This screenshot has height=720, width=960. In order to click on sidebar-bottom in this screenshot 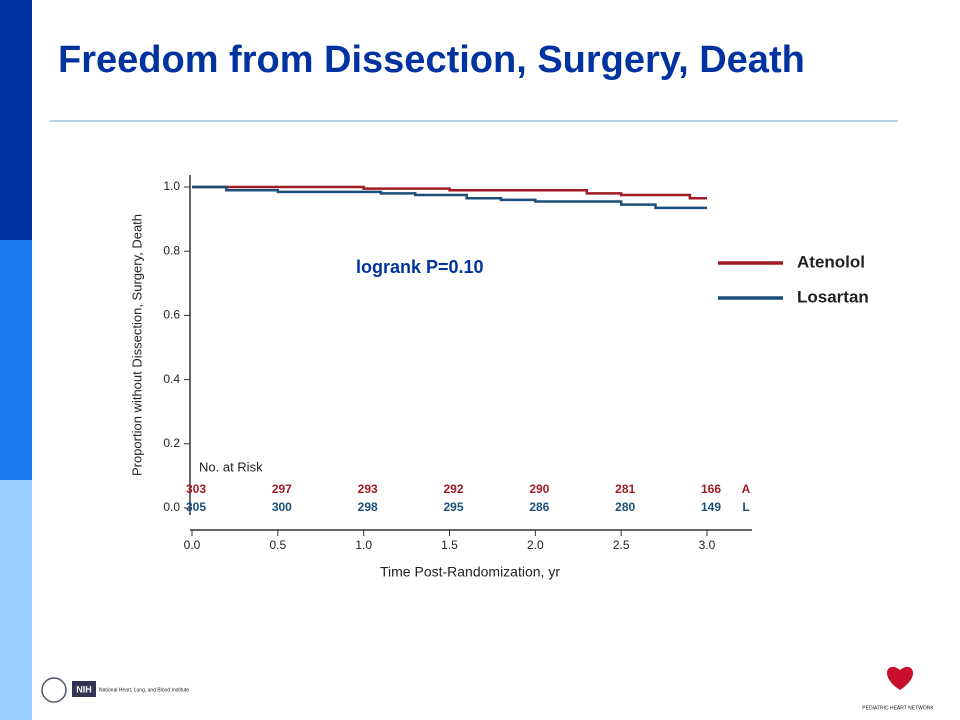, I will do `click(16, 600)`.